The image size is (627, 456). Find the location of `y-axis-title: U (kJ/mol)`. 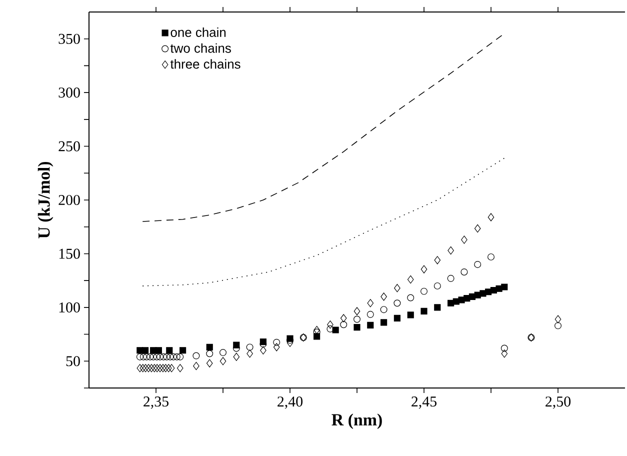

y-axis-title: U (kJ/mol) is located at coordinates (46, 200).